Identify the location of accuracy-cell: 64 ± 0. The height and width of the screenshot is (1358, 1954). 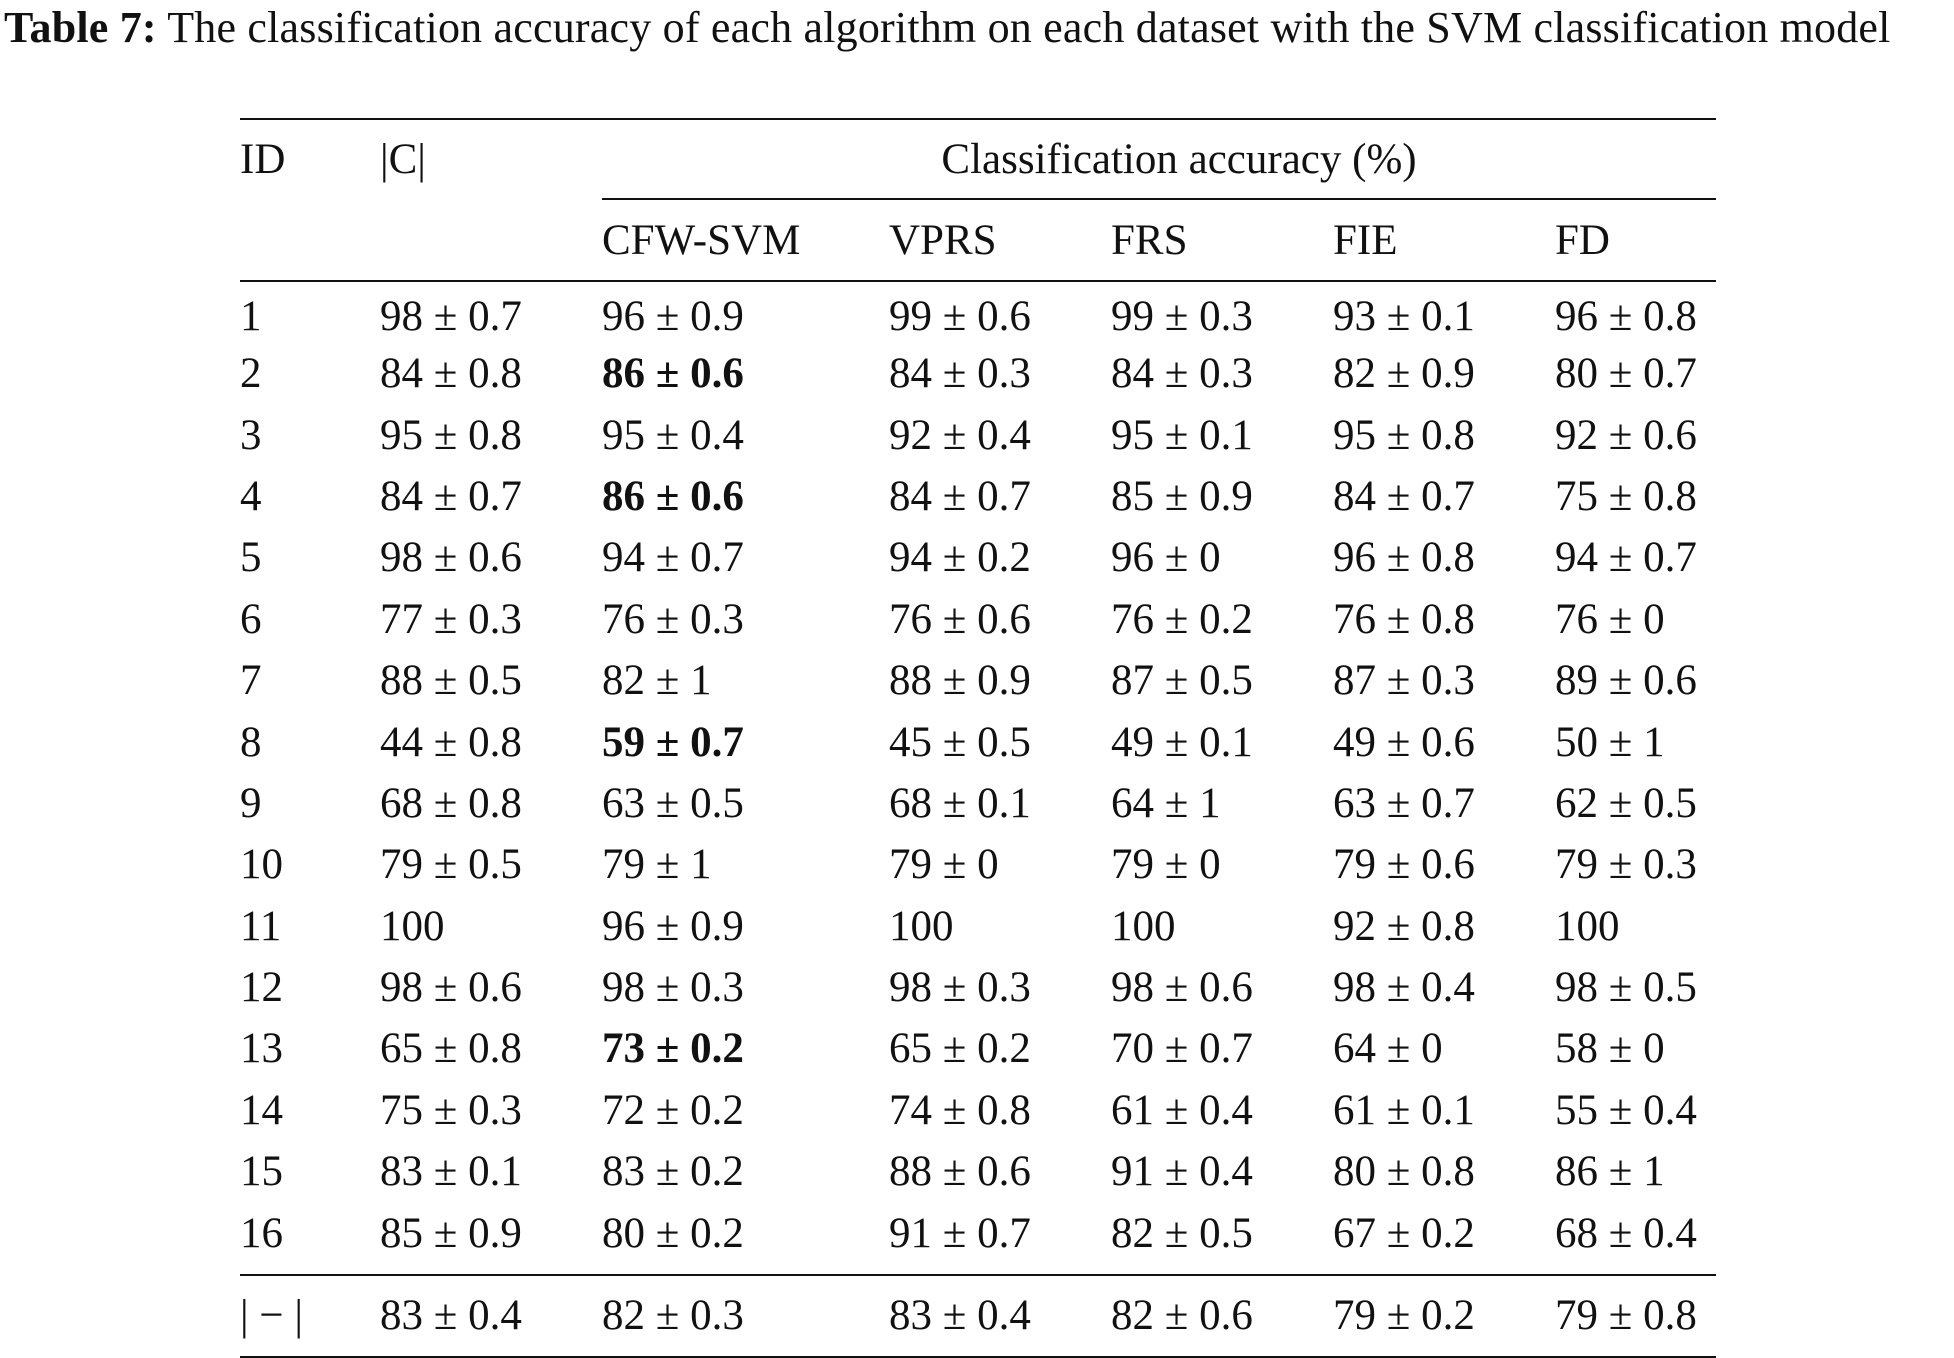
(1388, 1049).